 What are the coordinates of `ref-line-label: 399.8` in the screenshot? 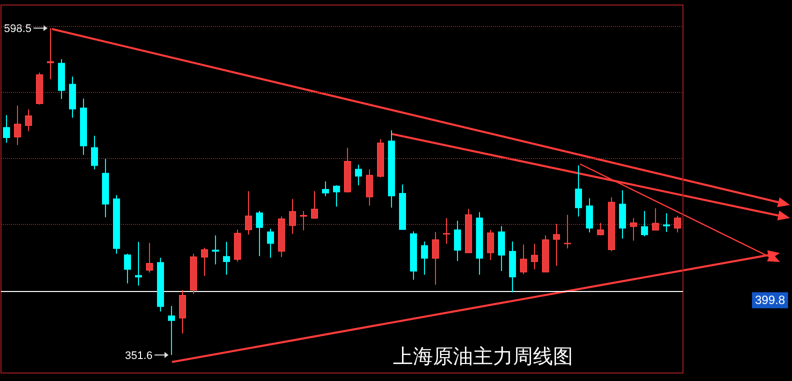 It's located at (770, 300).